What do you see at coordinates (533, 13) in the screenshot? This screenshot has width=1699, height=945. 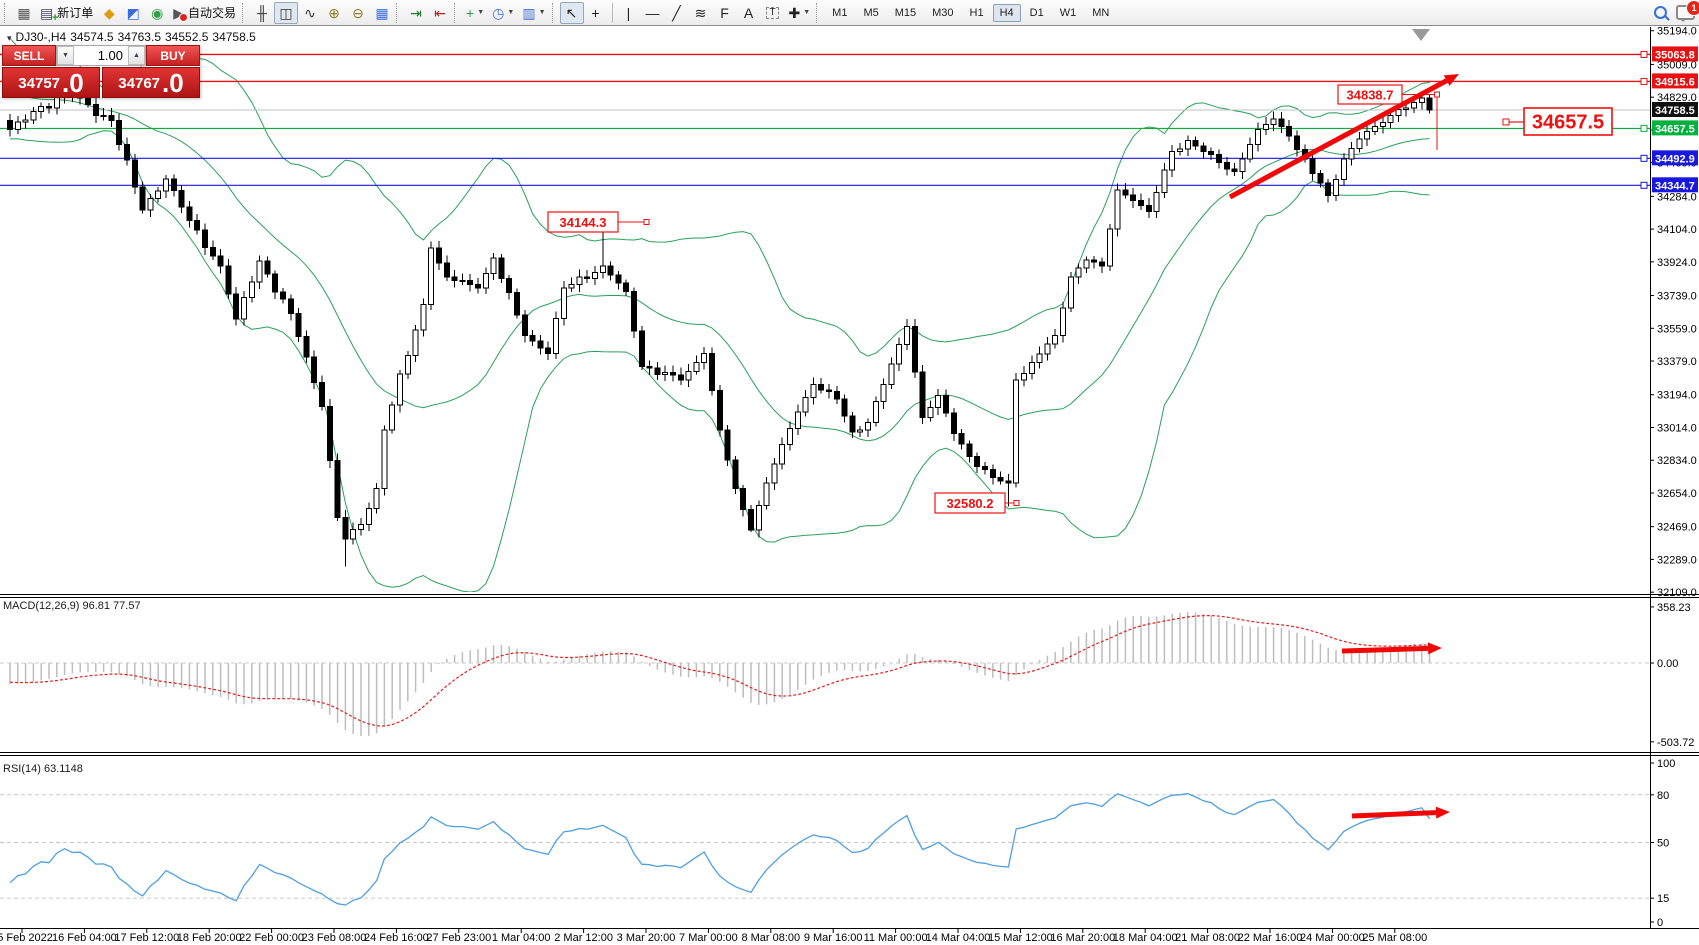 I see `templates-button: ▥ ▼` at bounding box center [533, 13].